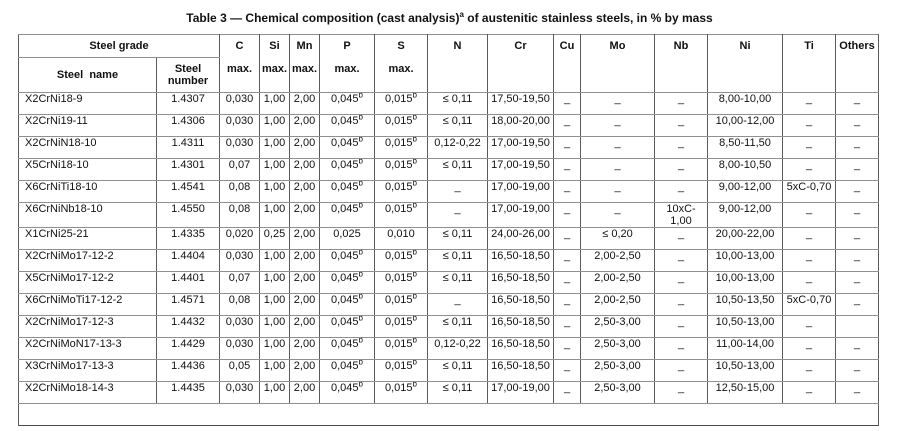 The height and width of the screenshot is (431, 899). Describe the element at coordinates (681, 215) in the screenshot. I see `cell-nb: 10xC- 1,00` at that location.